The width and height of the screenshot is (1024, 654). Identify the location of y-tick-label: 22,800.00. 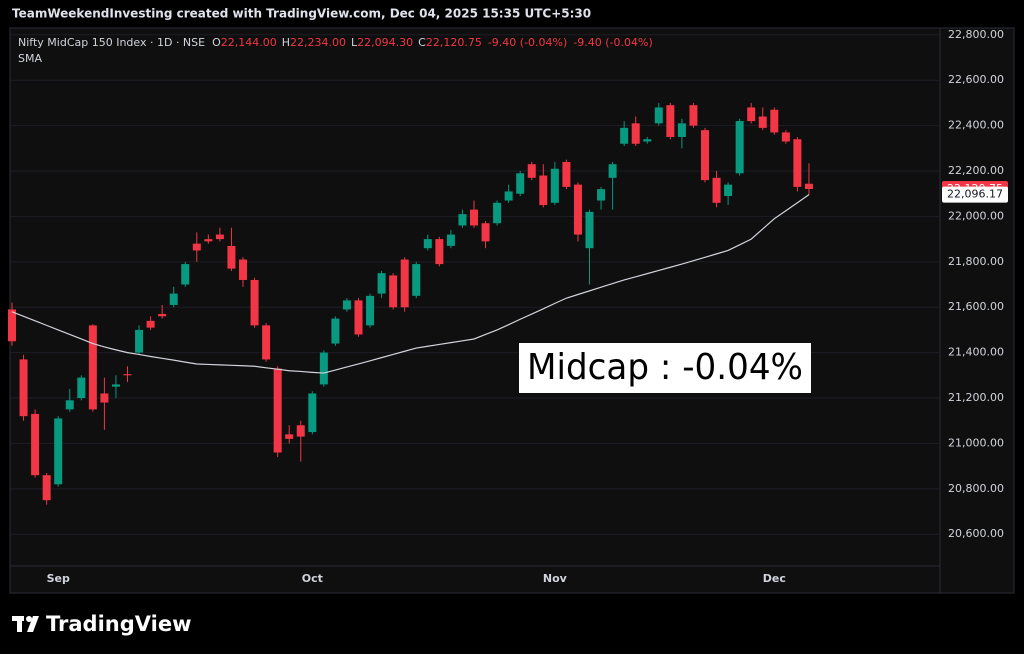
(976, 34).